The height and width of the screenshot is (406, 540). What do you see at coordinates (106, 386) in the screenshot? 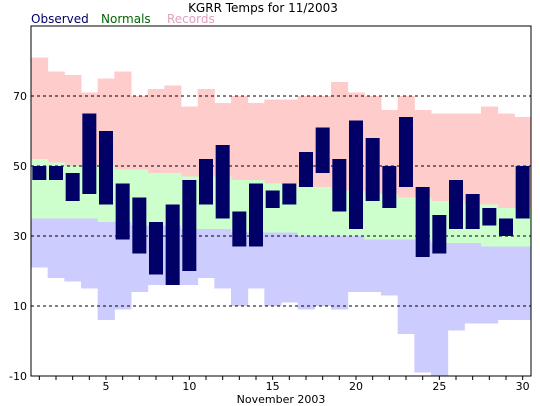
I see `x-tick-label-5: 5` at bounding box center [106, 386].